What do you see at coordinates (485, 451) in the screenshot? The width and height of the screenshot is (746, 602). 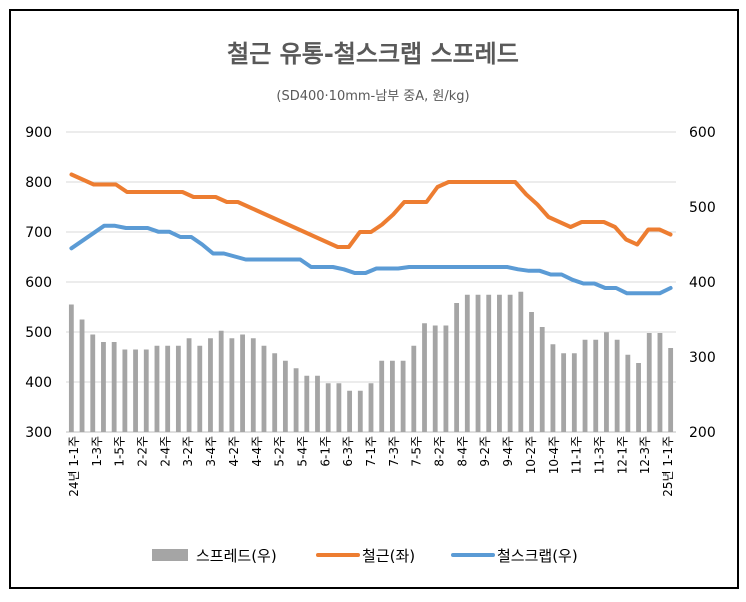 I see `x-tick-label: 9-2주` at bounding box center [485, 451].